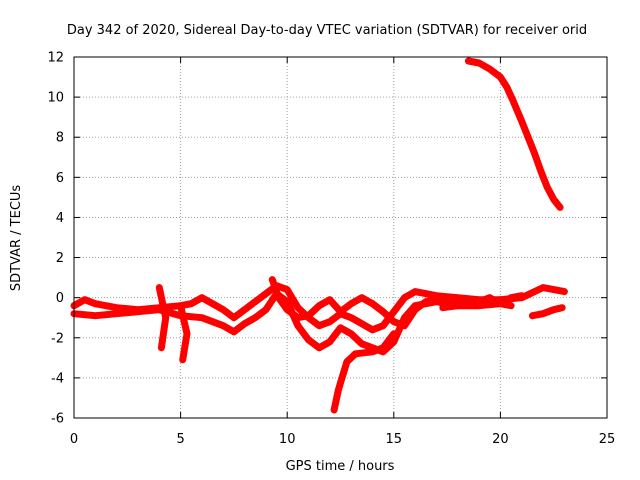  I want to click on x-tick-label: 25, so click(607, 439).